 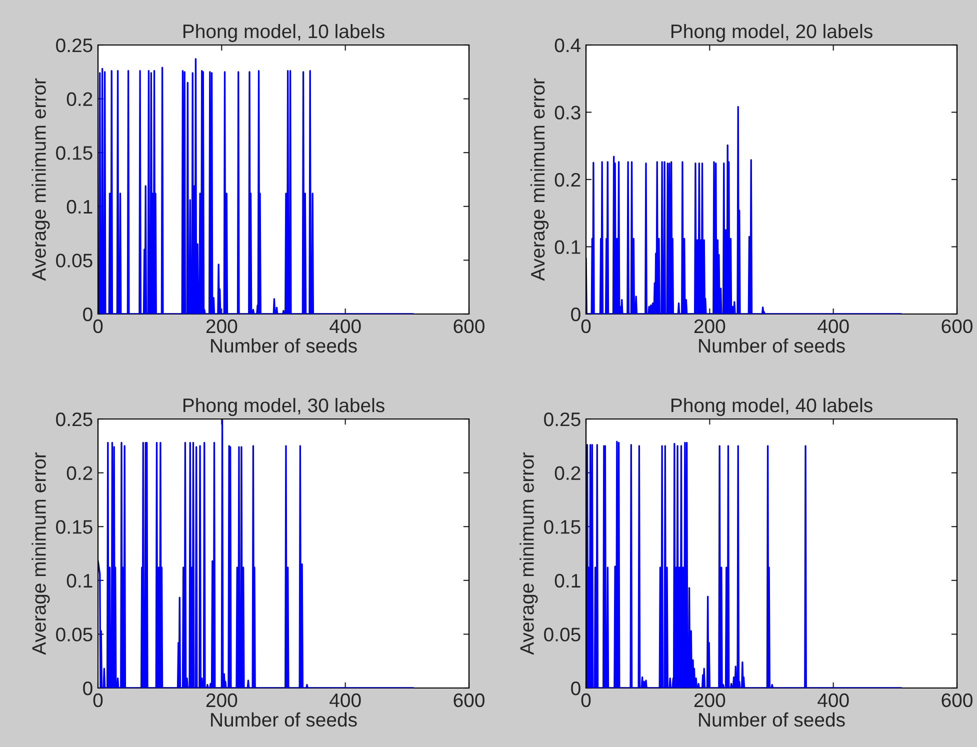 What do you see at coordinates (283, 33) in the screenshot?
I see `chart-title: Phong model, 10 labels` at bounding box center [283, 33].